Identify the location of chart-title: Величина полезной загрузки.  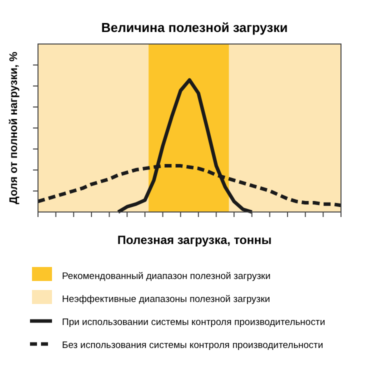
(194, 27).